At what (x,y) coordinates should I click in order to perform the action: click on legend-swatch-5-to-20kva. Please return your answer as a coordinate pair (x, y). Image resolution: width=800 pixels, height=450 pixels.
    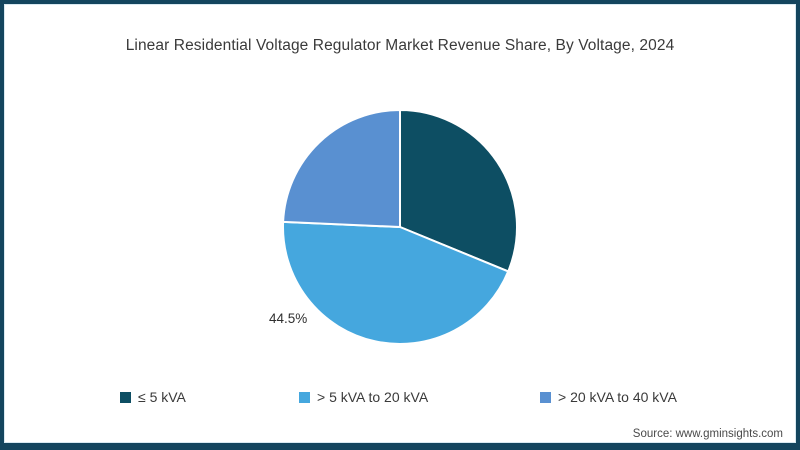
    Looking at the image, I should click on (304, 397).